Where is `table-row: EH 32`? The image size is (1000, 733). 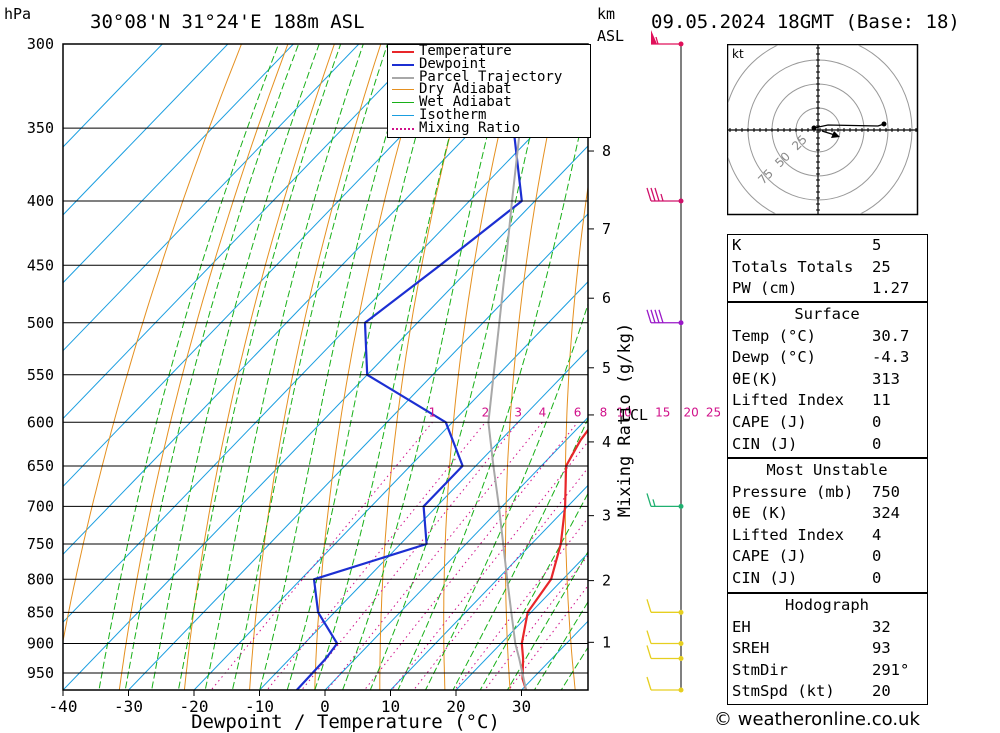
table-row: EH 32 is located at coordinates (811, 626).